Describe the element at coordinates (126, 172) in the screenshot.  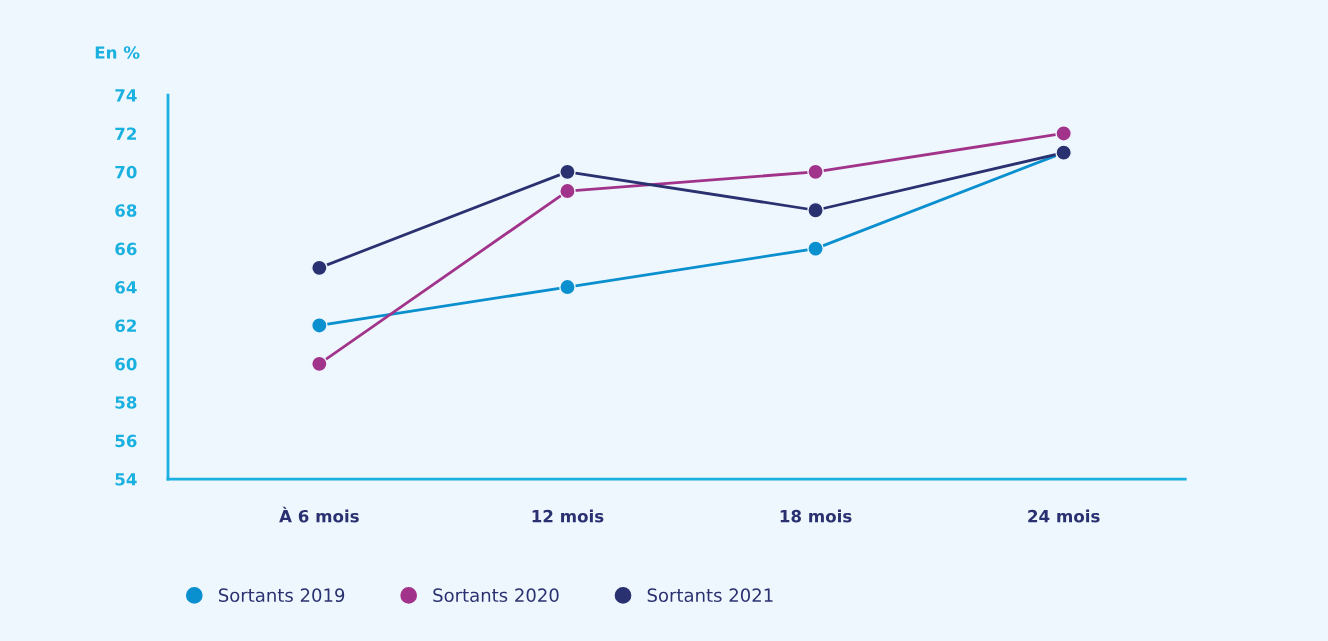
I see `y-tick-label: 70` at that location.